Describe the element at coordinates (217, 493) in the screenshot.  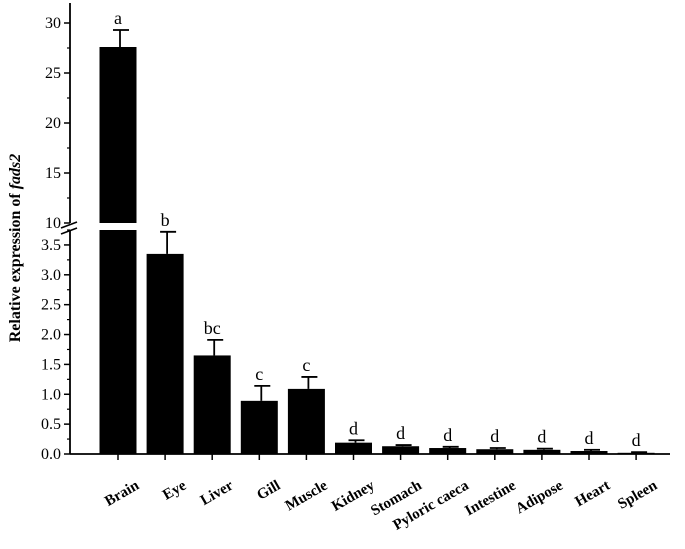
I see `x-tick-label: Liver` at that location.